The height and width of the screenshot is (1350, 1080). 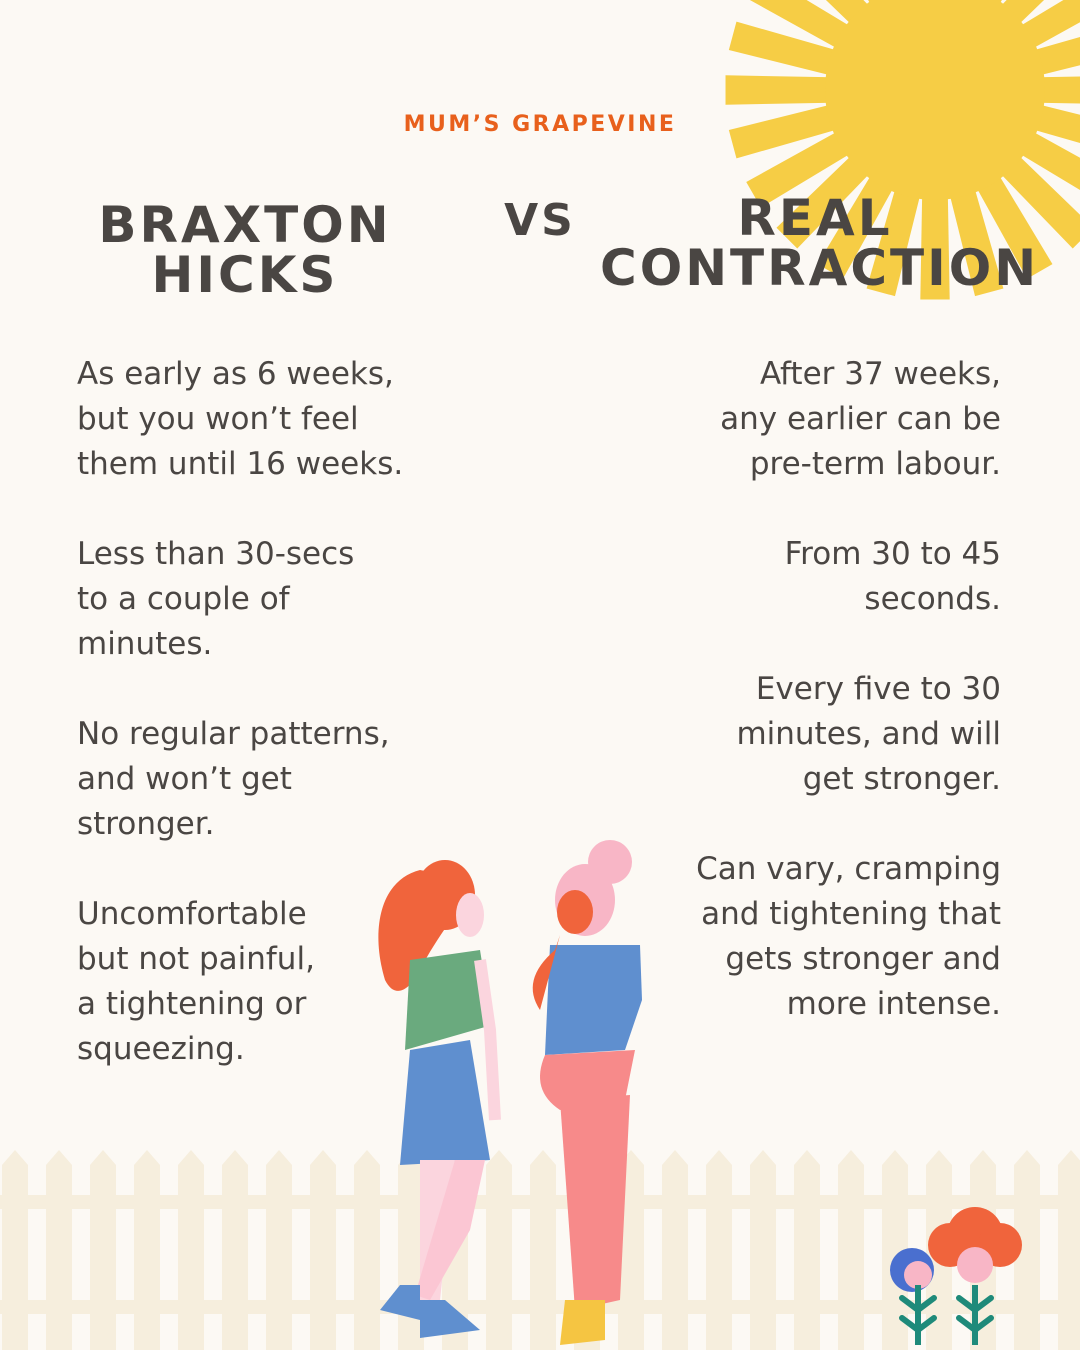 I want to click on text-line: pre-term labour., so click(x=875, y=464).